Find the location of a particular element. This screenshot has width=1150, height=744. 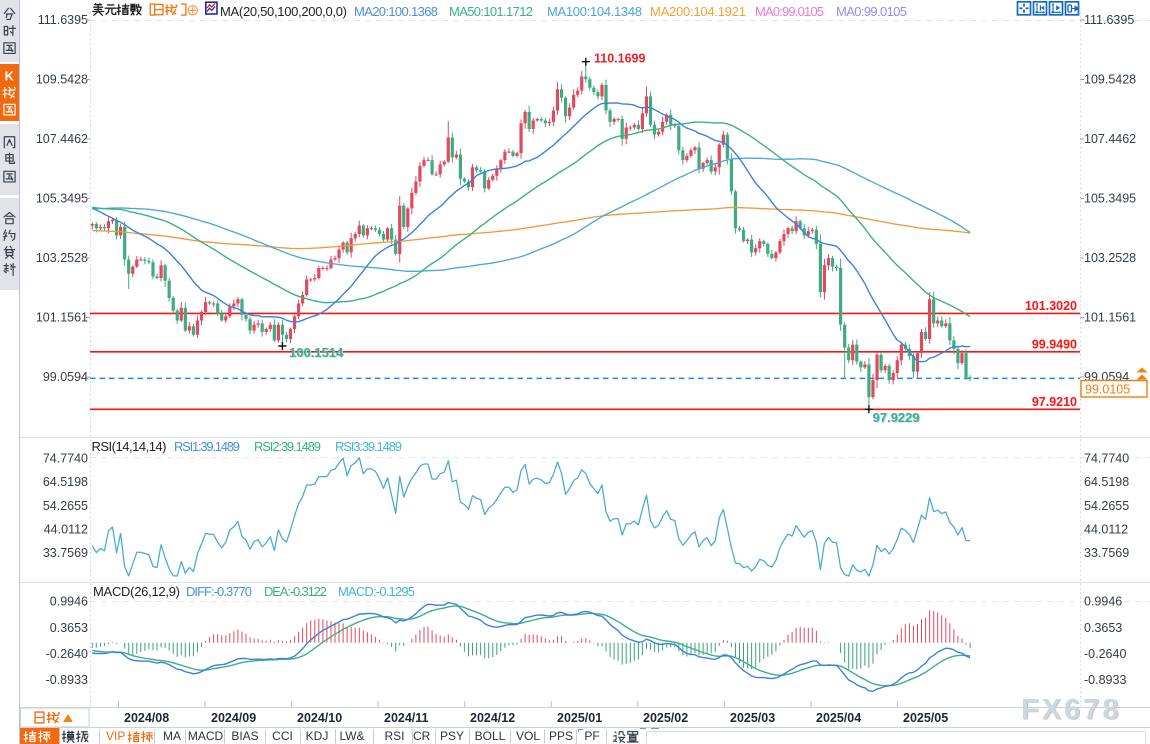

svg-text: MA20:100.1368 is located at coordinates (396, 11).